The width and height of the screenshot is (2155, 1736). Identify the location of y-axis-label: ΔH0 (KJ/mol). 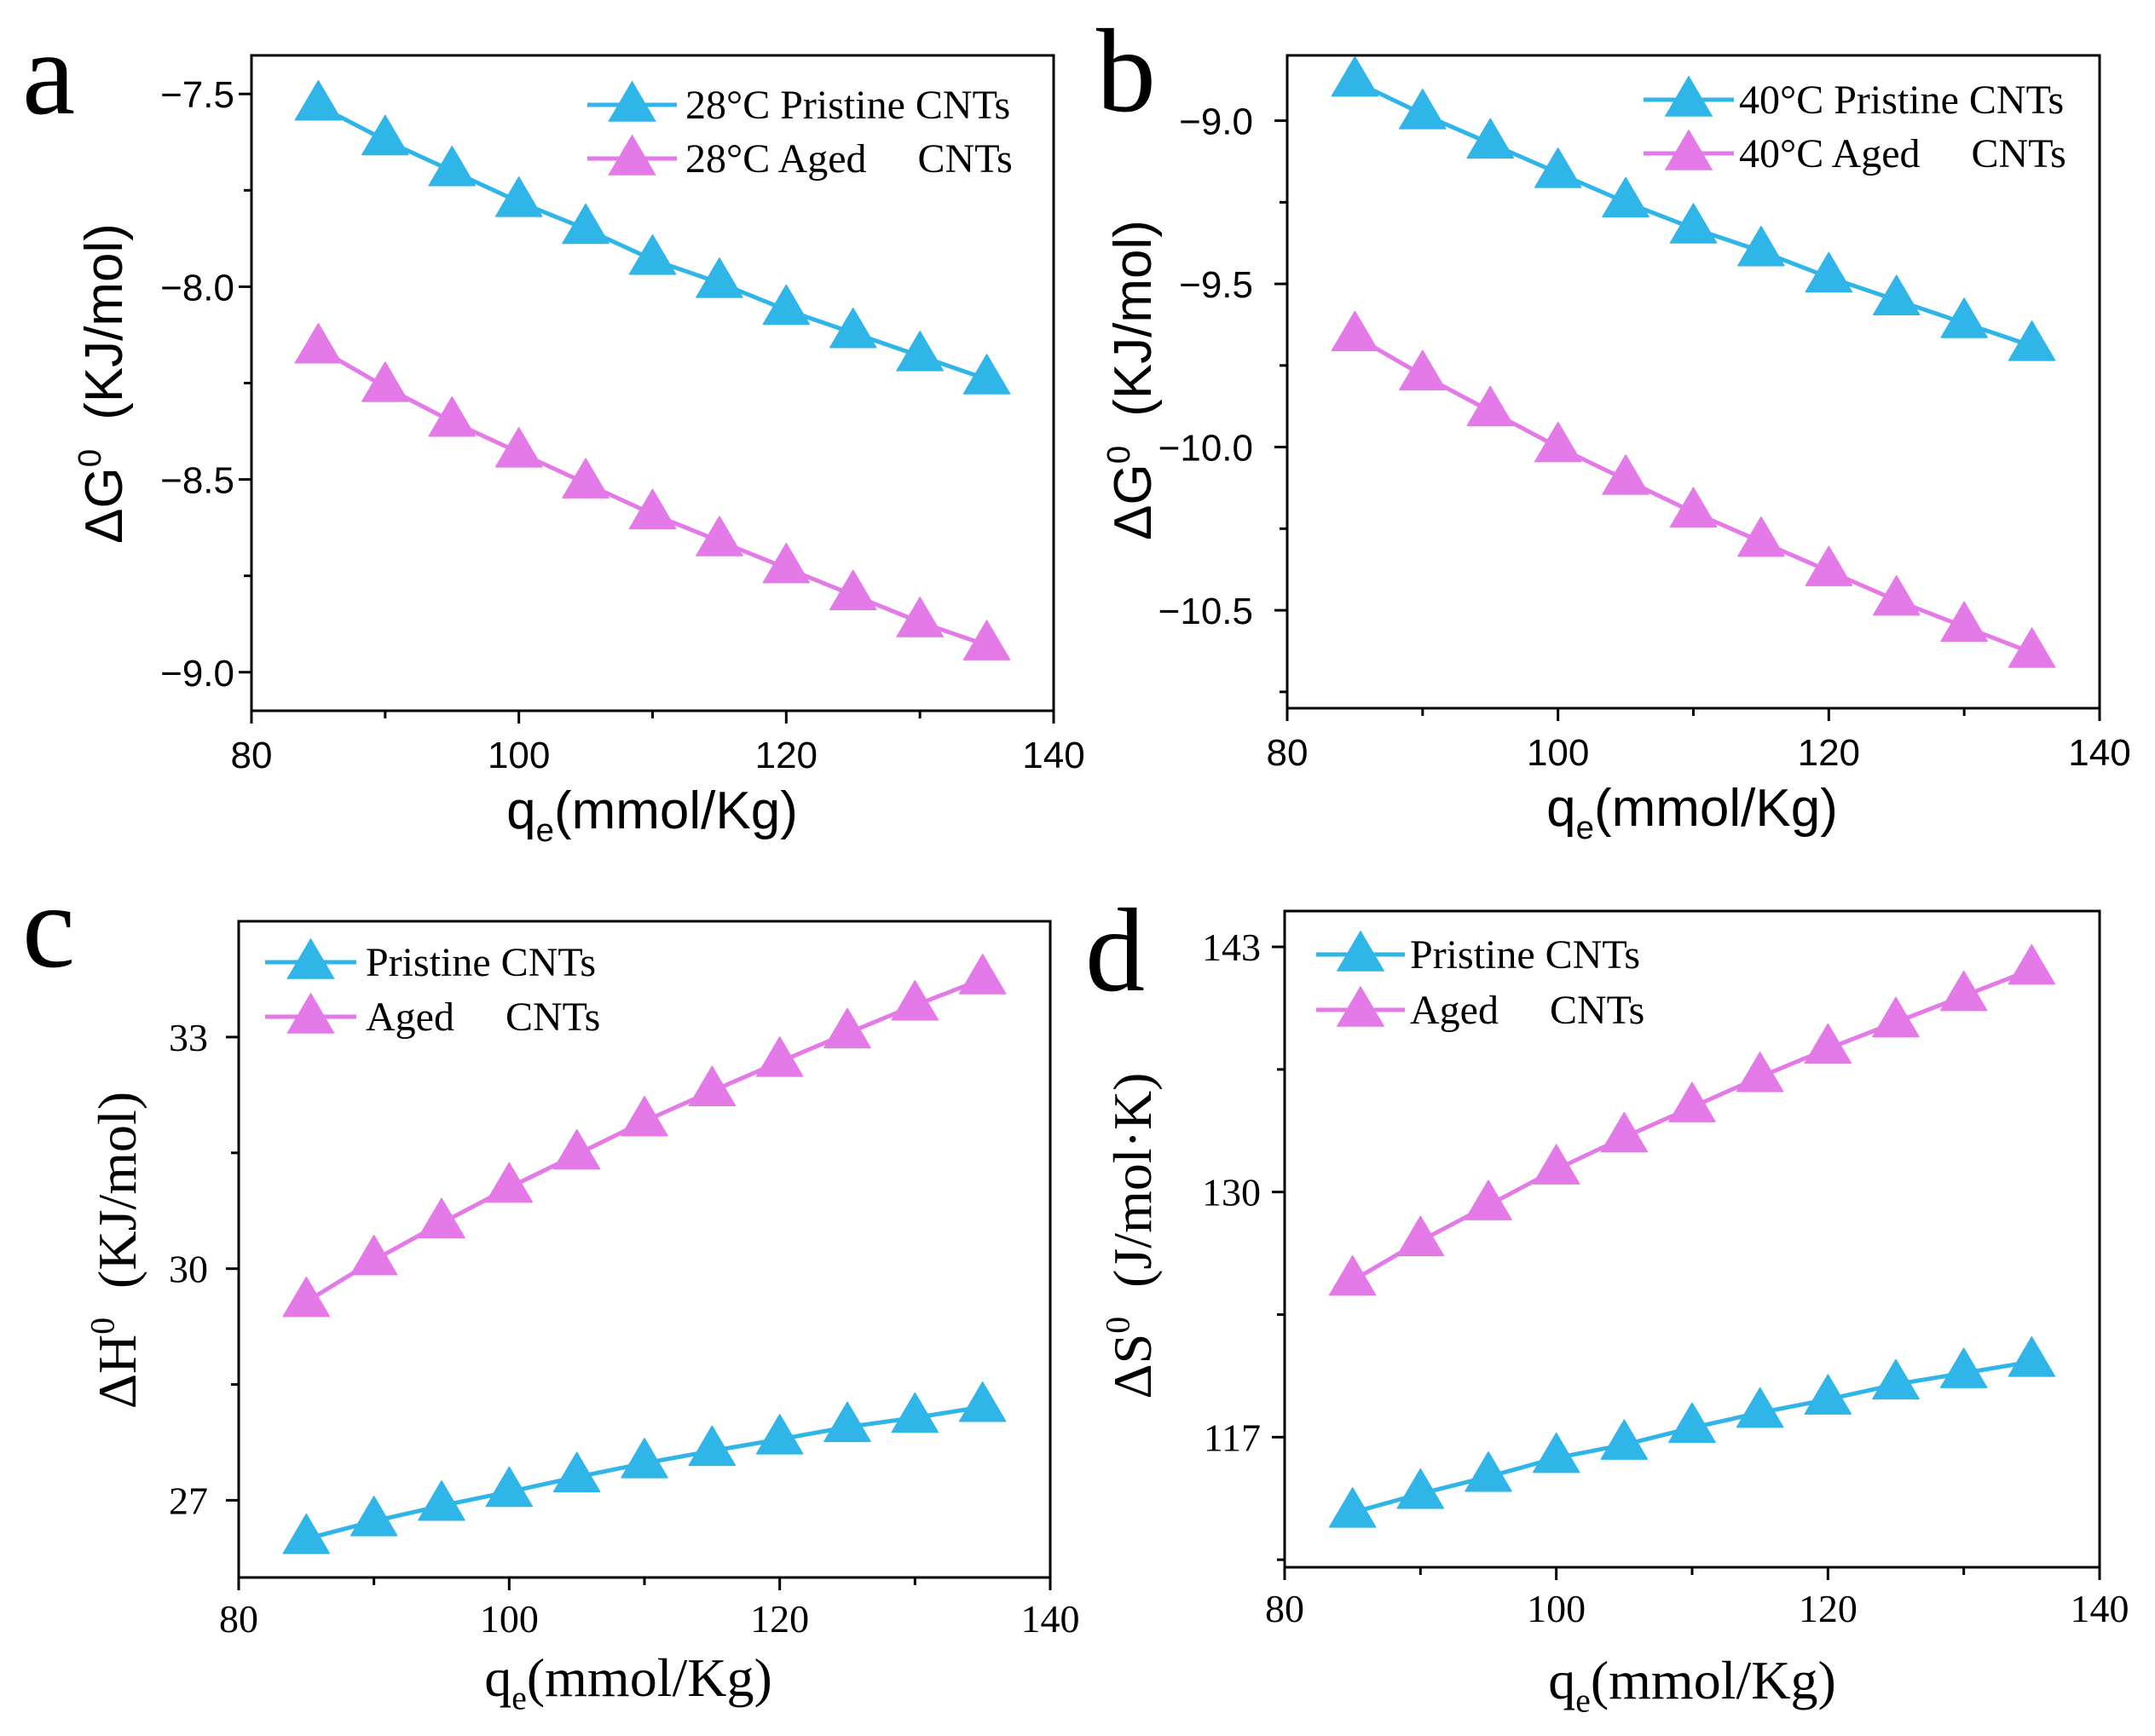
(115, 1250).